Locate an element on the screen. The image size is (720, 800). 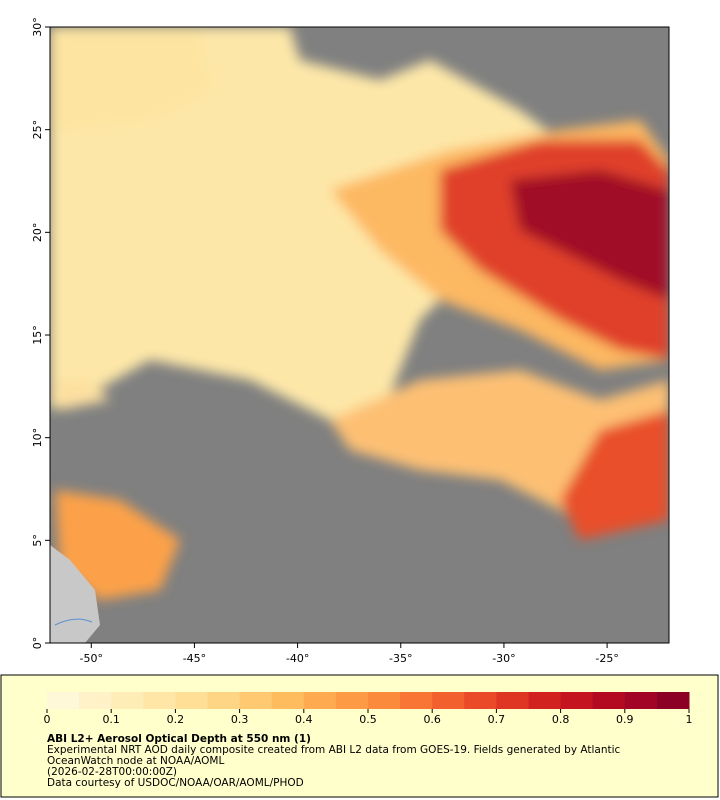
y-tick-label: 15° is located at coordinates (37, 335).